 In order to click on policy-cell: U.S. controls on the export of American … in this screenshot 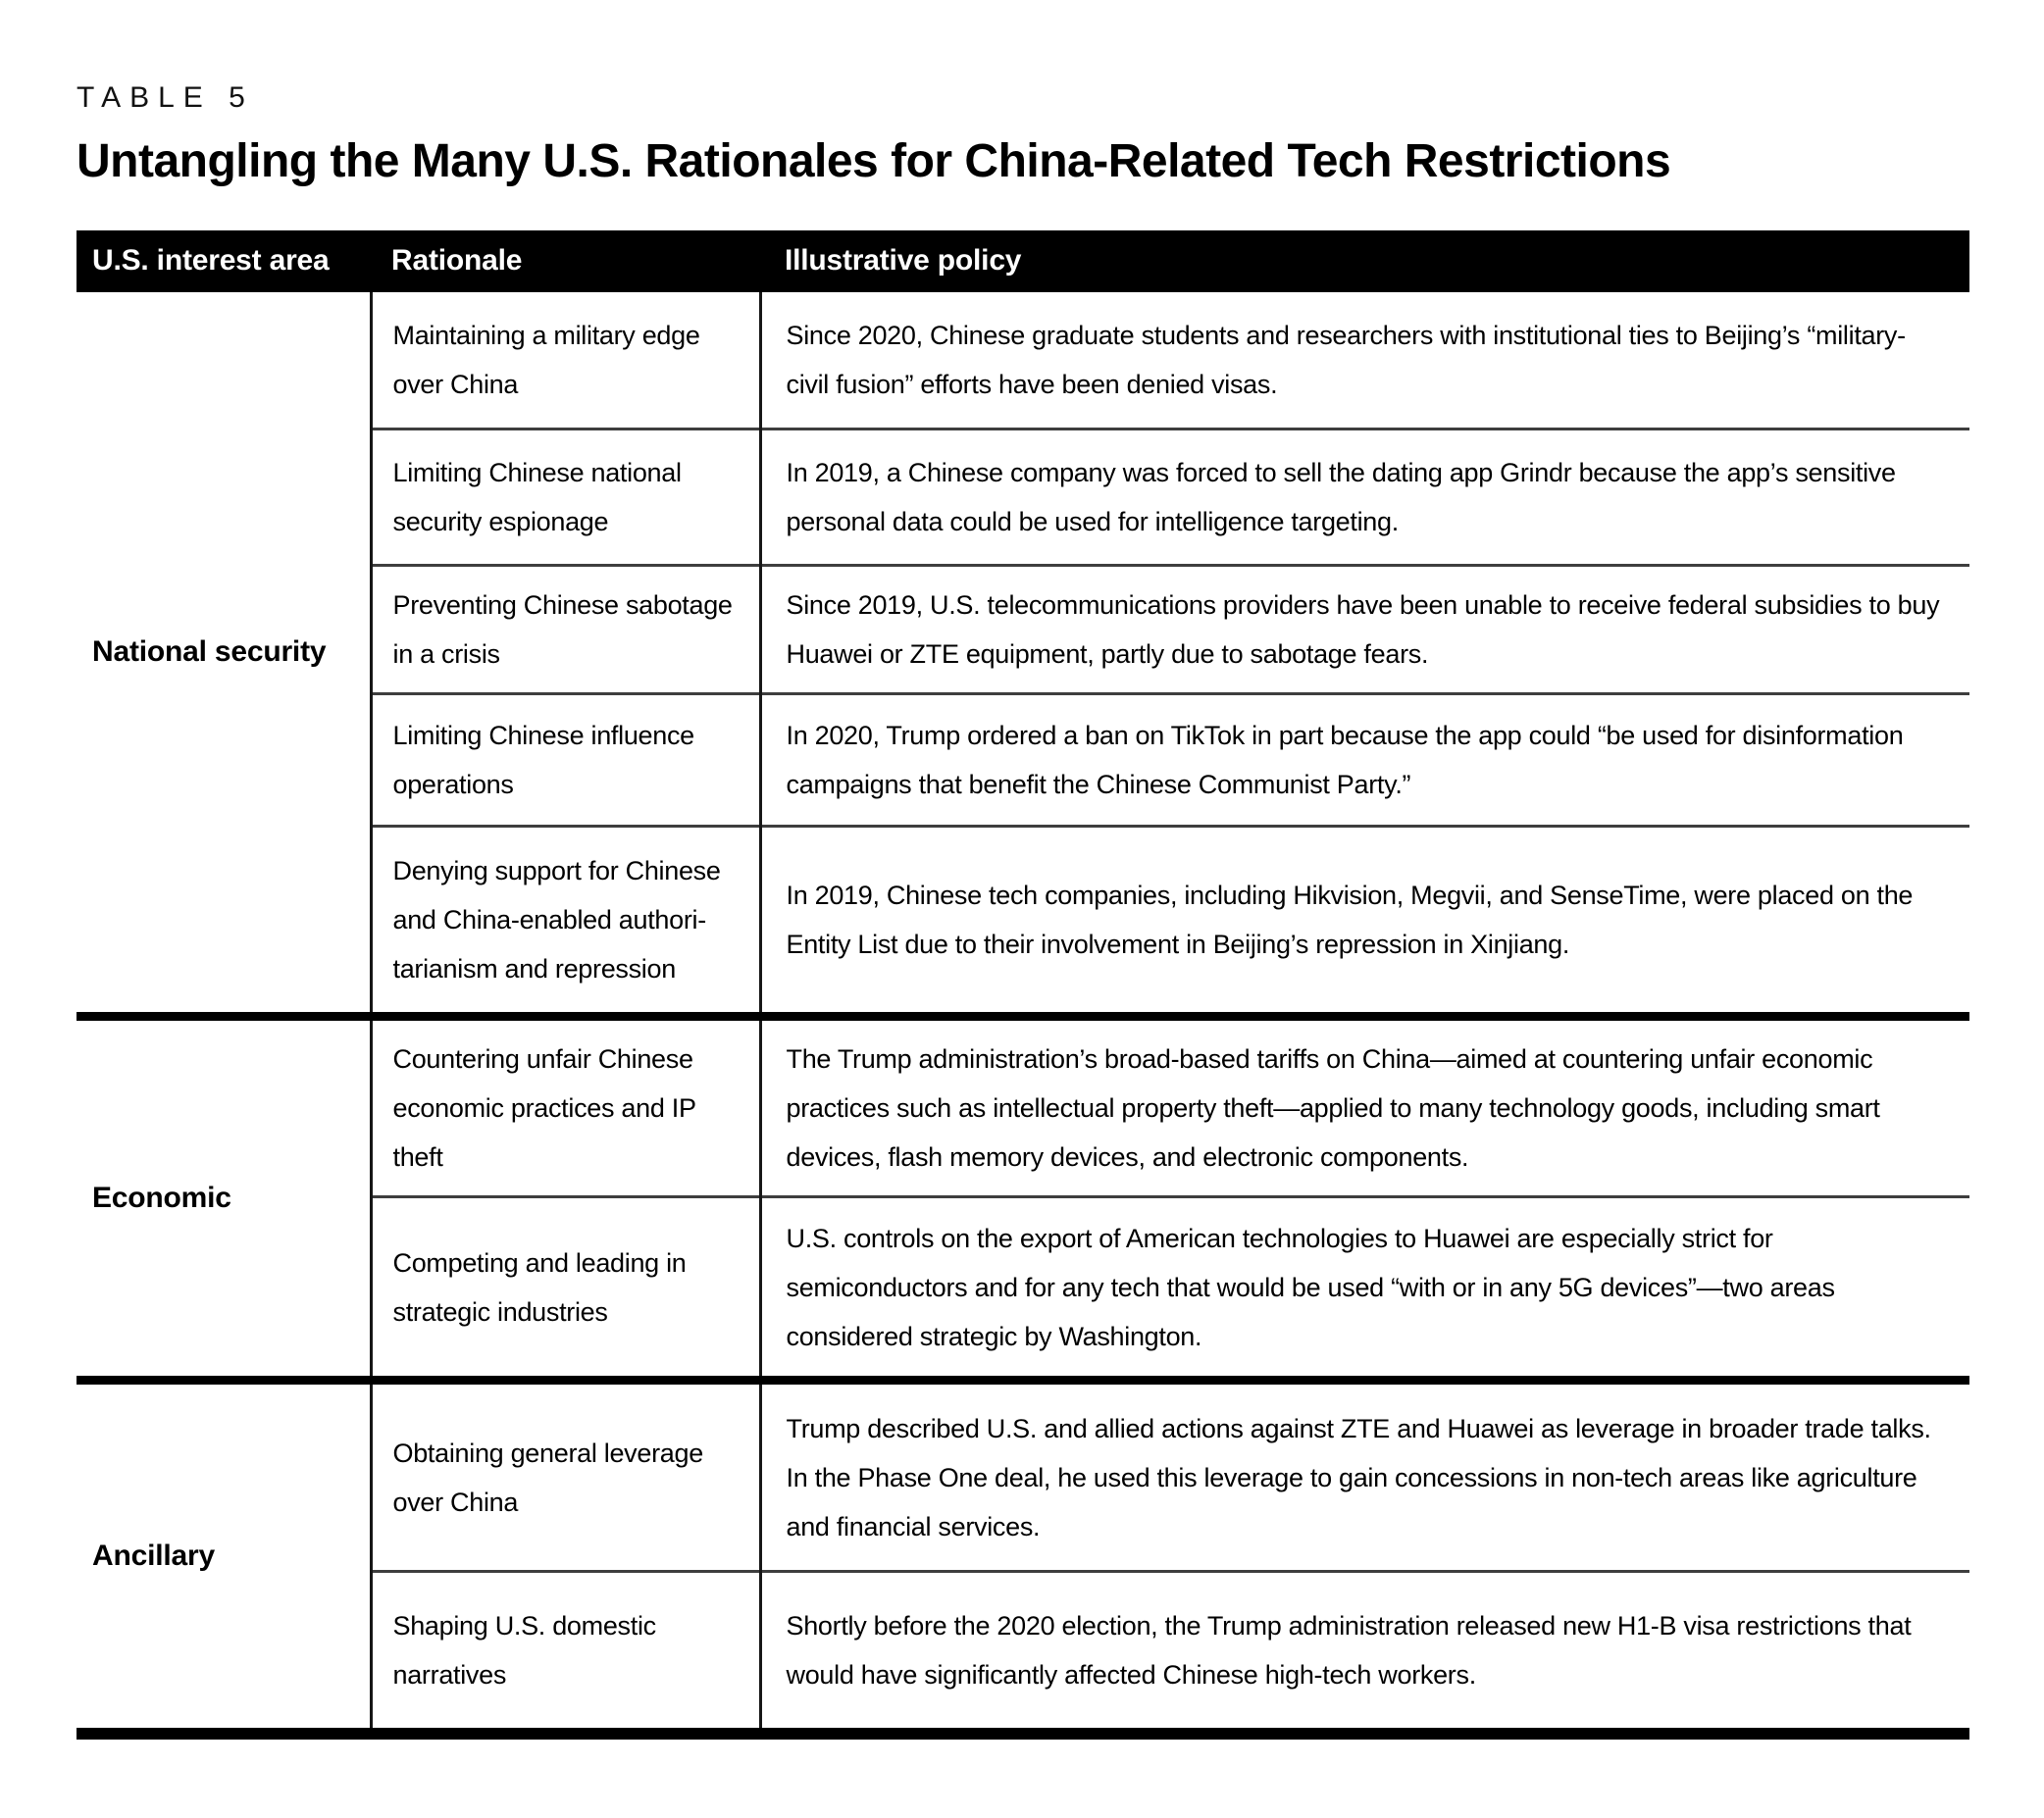, I will do `click(1363, 1288)`.